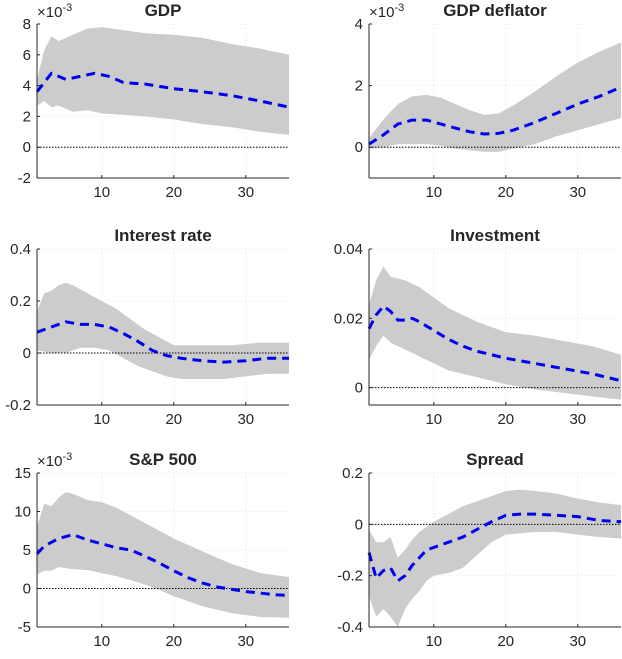 The height and width of the screenshot is (659, 622). What do you see at coordinates (348, 318) in the screenshot?
I see `y-tick-label: 0.02` at bounding box center [348, 318].